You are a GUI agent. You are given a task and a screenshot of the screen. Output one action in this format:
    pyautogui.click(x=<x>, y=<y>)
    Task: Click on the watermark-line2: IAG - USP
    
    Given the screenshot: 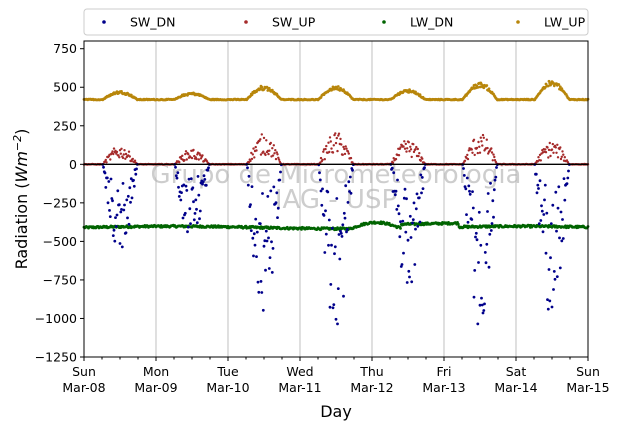 What is the action you would take?
    pyautogui.click(x=336, y=200)
    